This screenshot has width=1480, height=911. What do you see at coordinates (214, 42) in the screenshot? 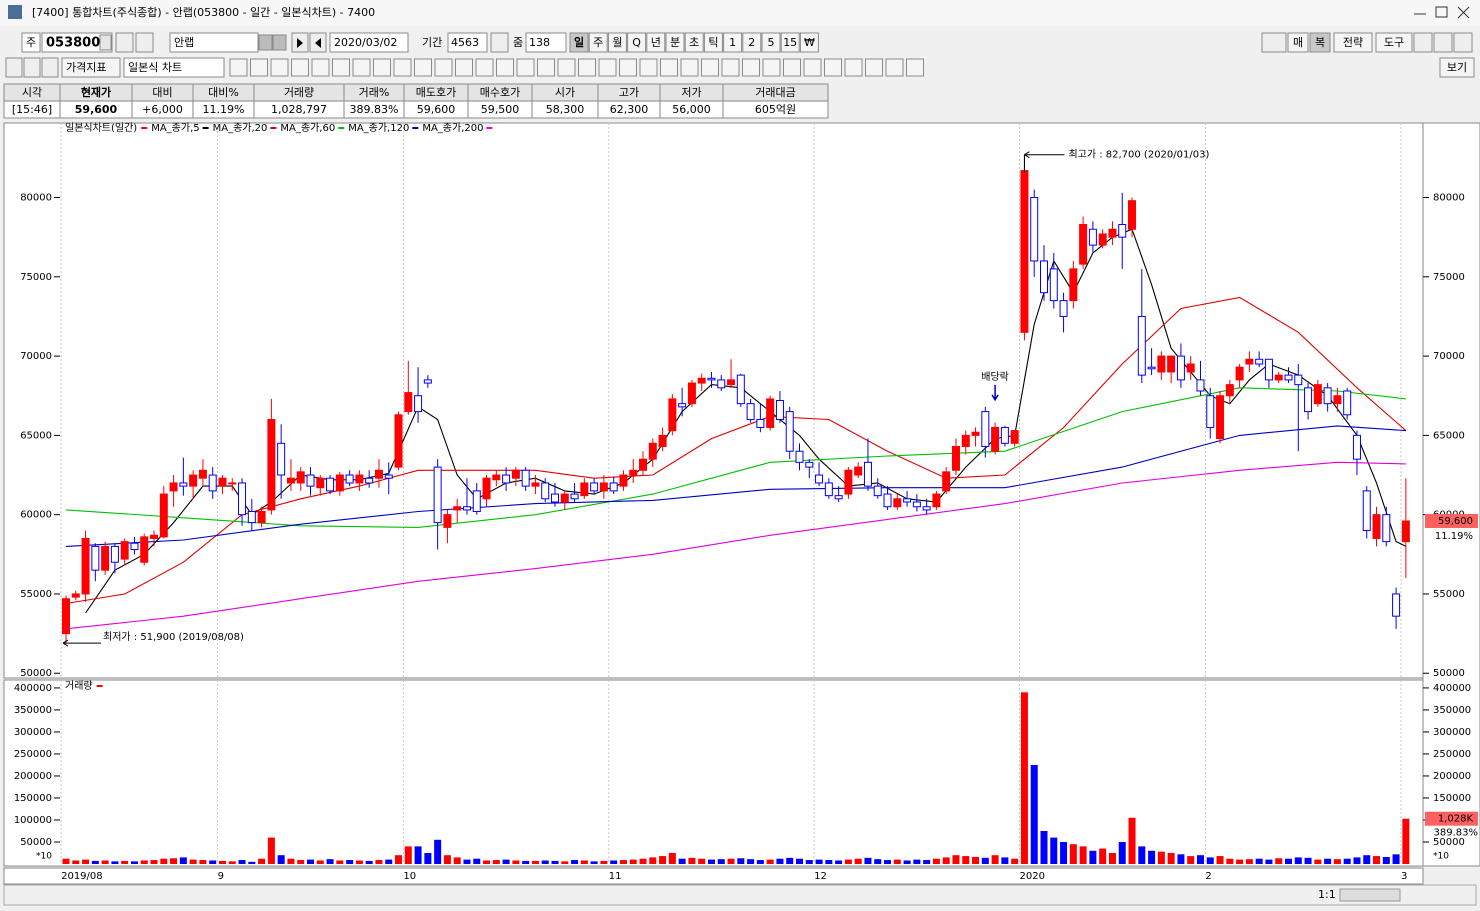
I see `name-input` at bounding box center [214, 42].